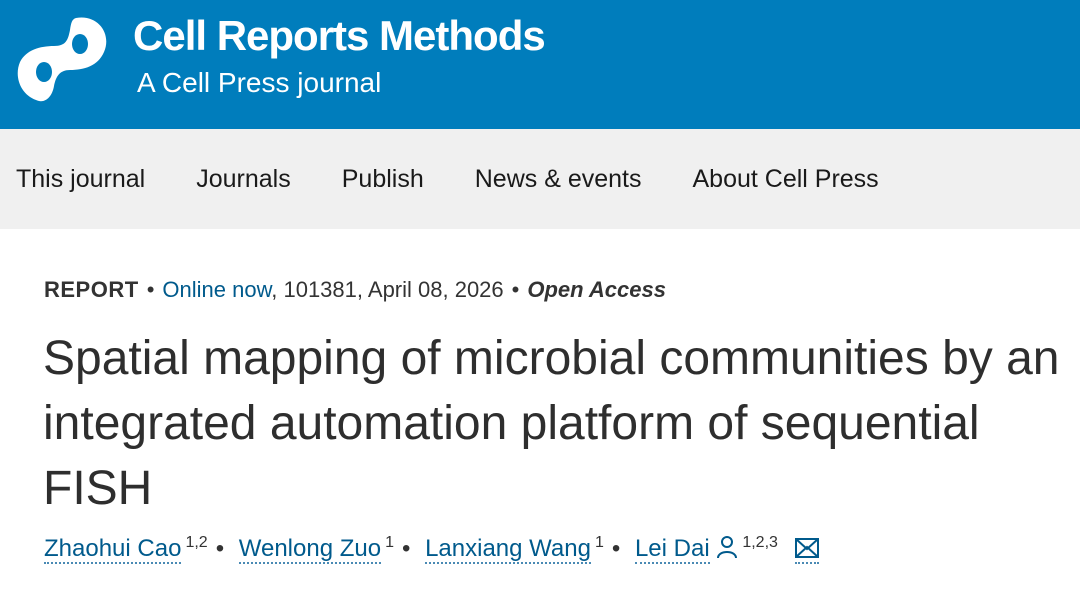 The width and height of the screenshot is (1080, 590). I want to click on author-link: Lanxiang Wang, so click(508, 549).